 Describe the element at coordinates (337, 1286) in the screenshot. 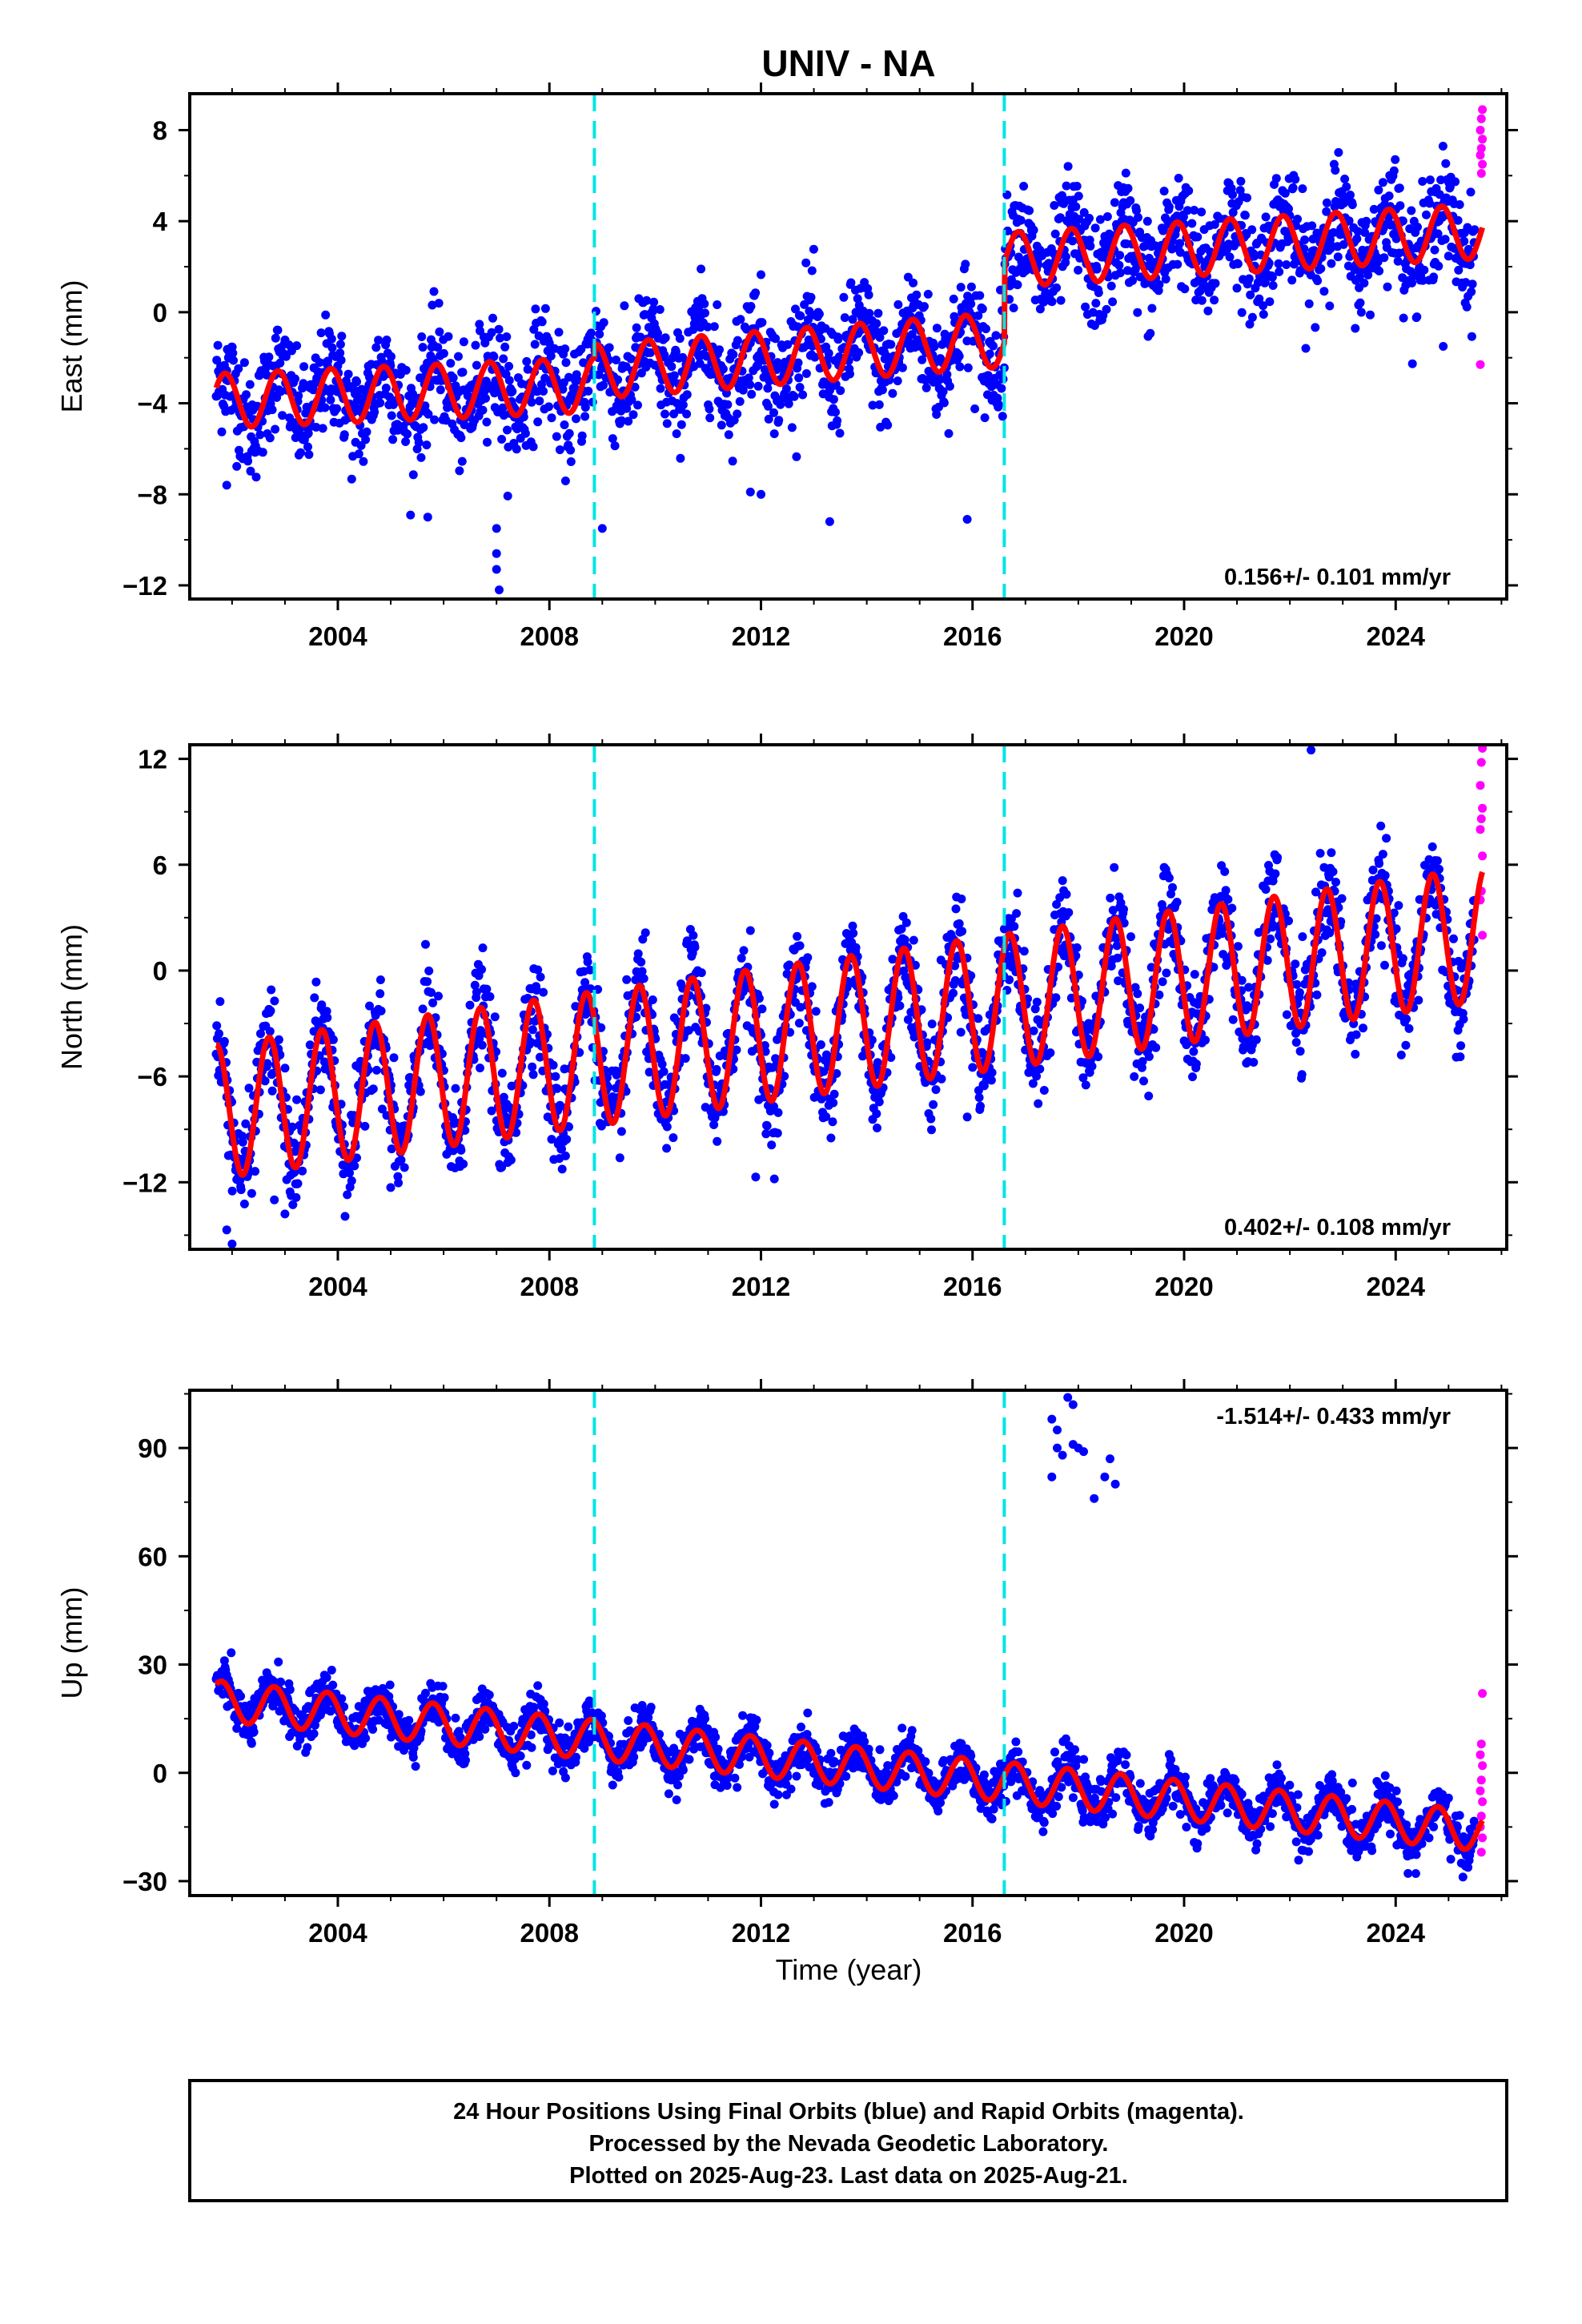

I see `north-xtick-label: 2004` at that location.